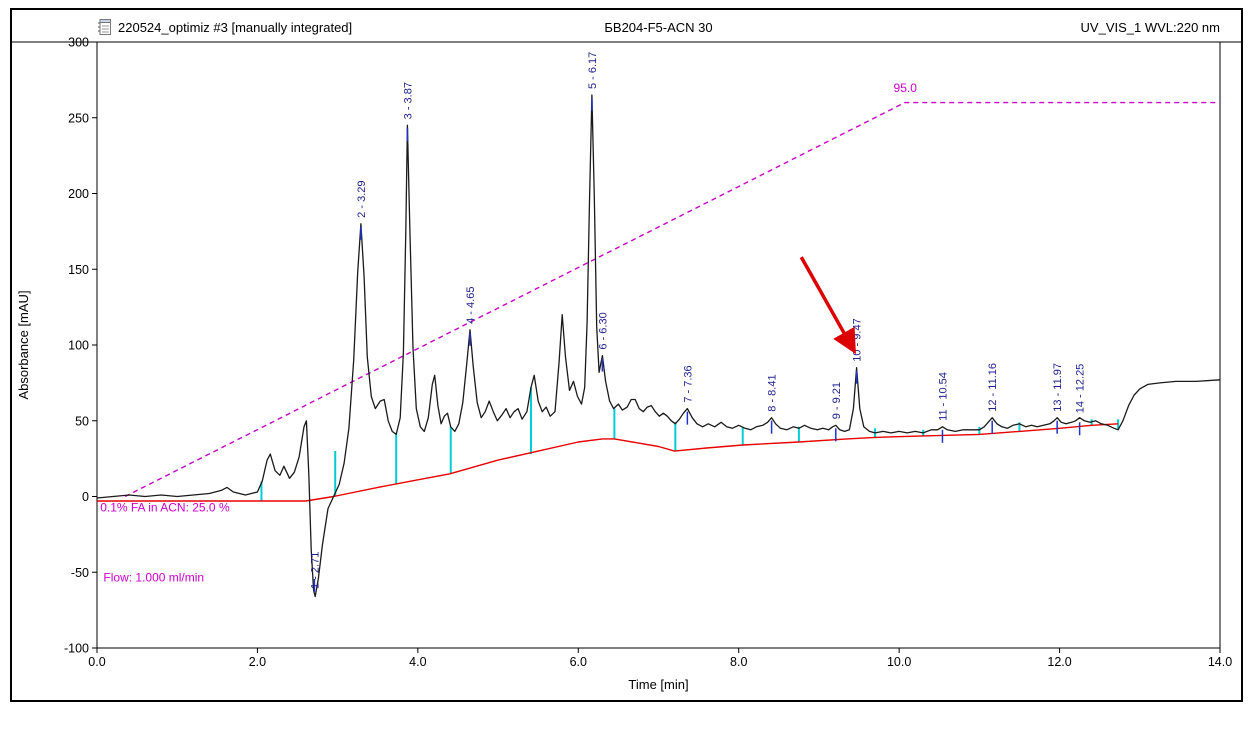 This screenshot has width=1255, height=730. Describe the element at coordinates (96, 662) in the screenshot. I see `x-tick-label: 0.0` at that location.